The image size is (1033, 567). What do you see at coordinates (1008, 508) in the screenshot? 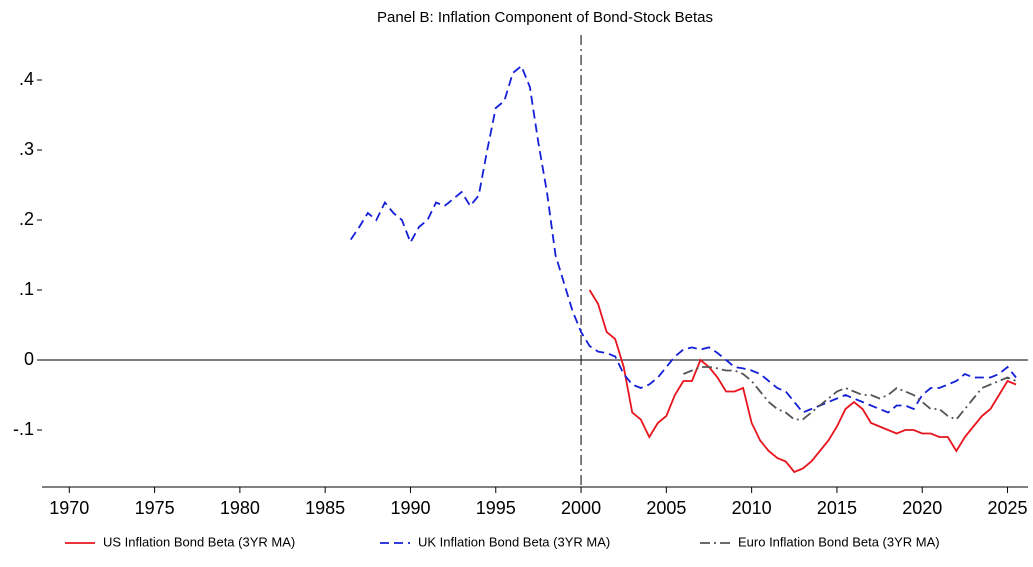
I see `x-tick-label: 2025` at bounding box center [1008, 508].